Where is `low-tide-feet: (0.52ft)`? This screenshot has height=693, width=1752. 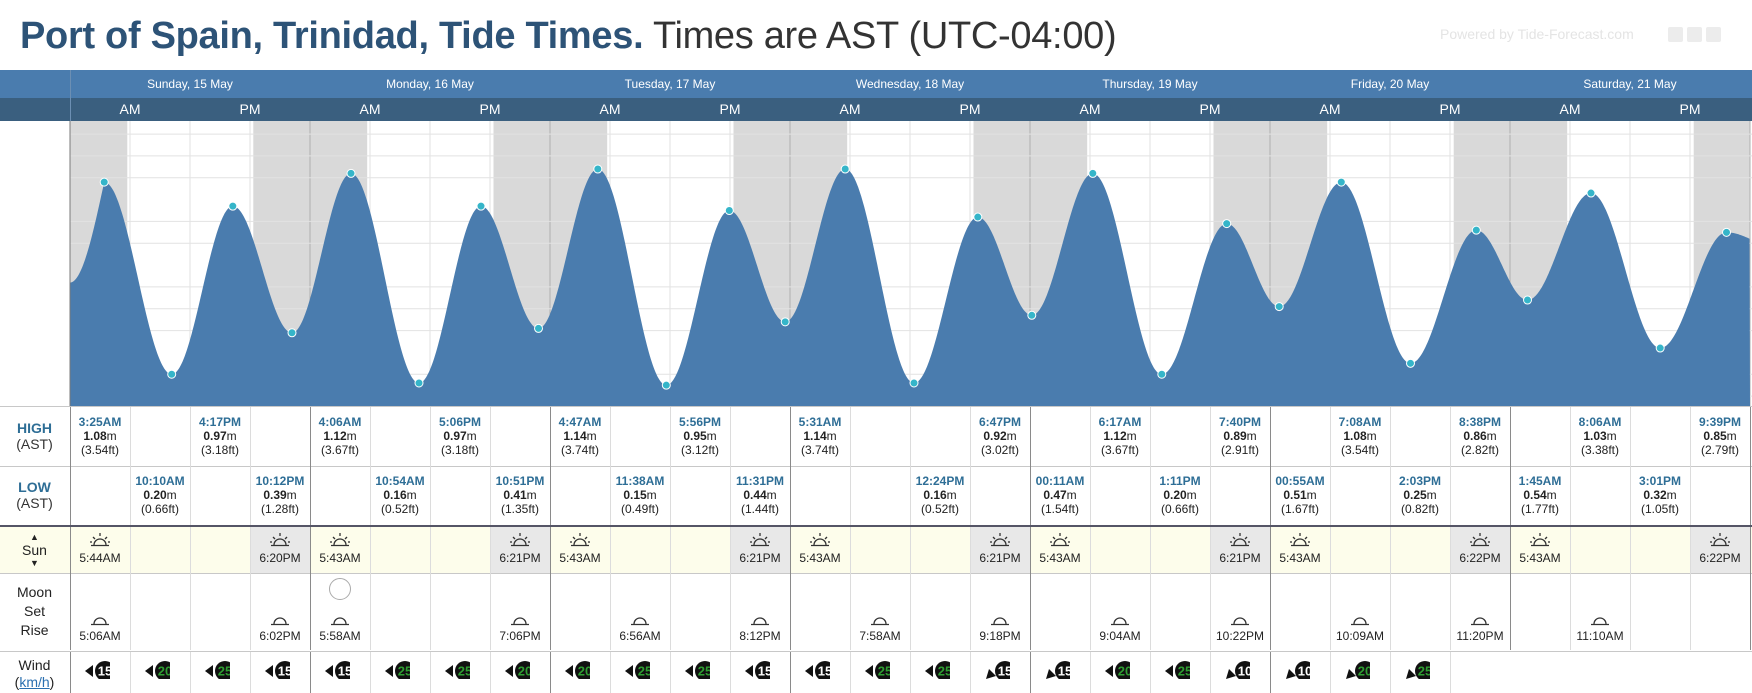 low-tide-feet: (0.52ft) is located at coordinates (939, 509).